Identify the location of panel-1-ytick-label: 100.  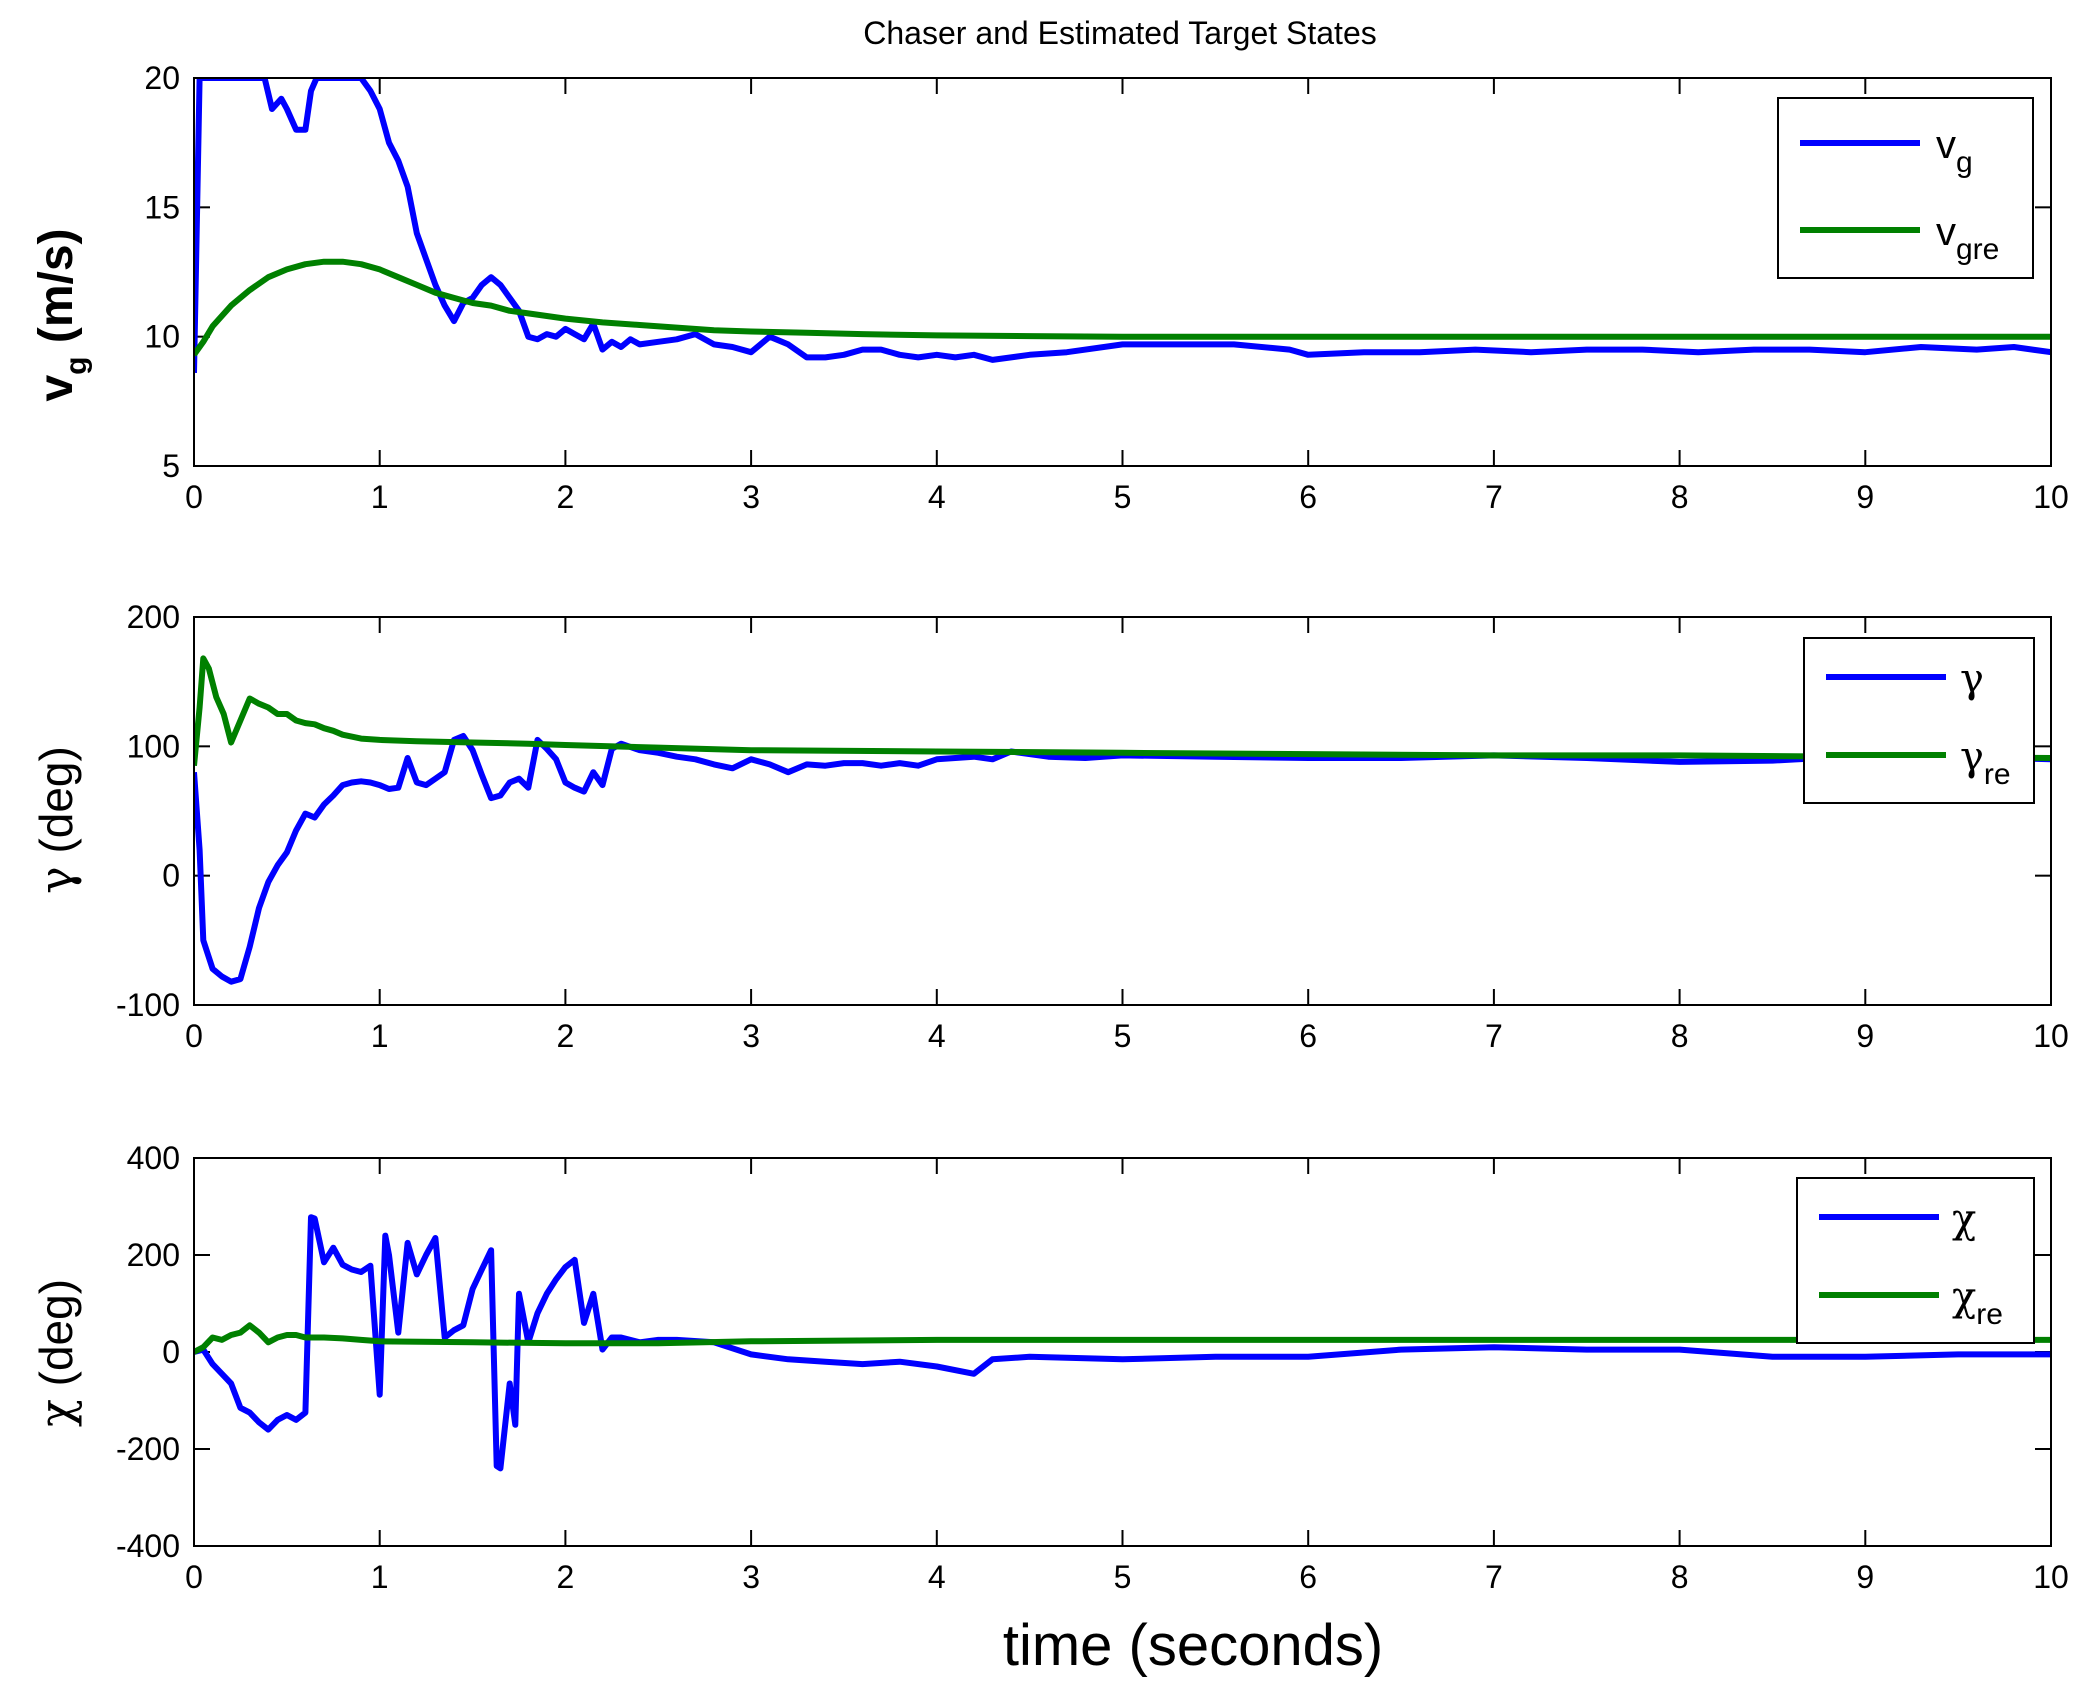
(153, 746).